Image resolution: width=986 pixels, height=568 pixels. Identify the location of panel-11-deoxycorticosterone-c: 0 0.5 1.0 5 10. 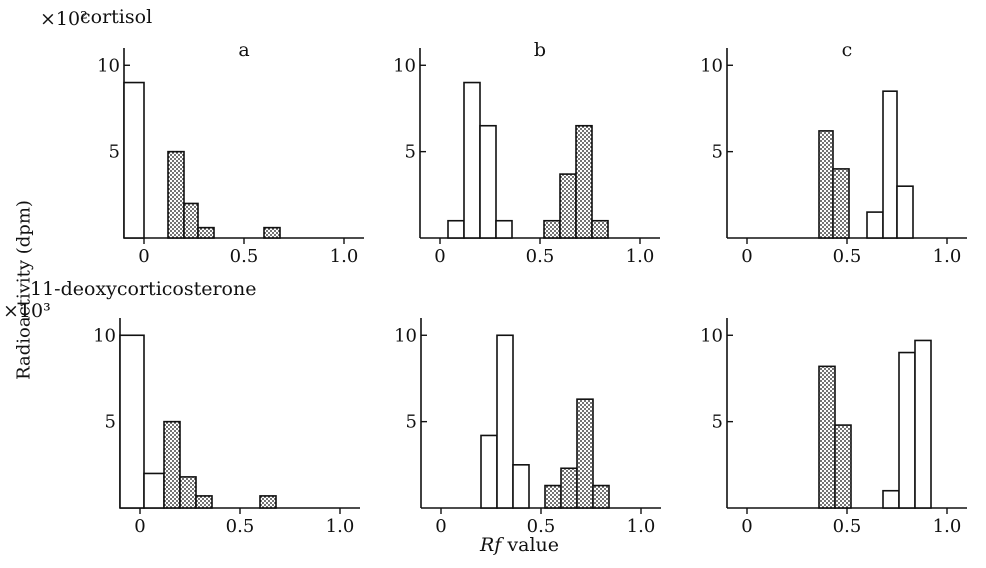
(833, 427).